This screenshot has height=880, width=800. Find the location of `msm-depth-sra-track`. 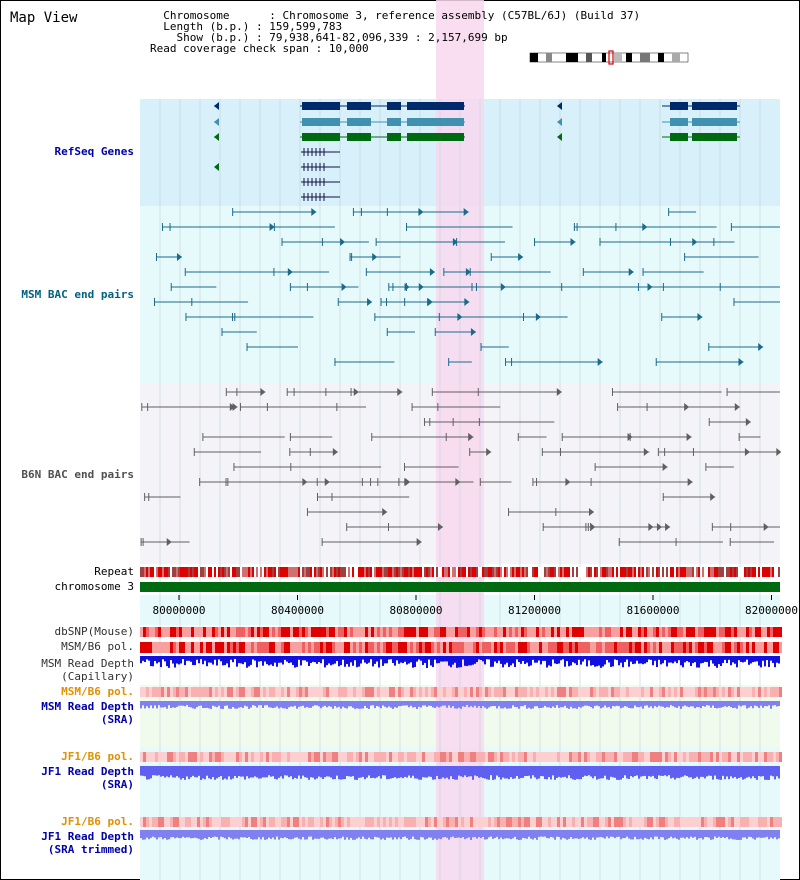

msm-depth-sra-track is located at coordinates (460, 705).